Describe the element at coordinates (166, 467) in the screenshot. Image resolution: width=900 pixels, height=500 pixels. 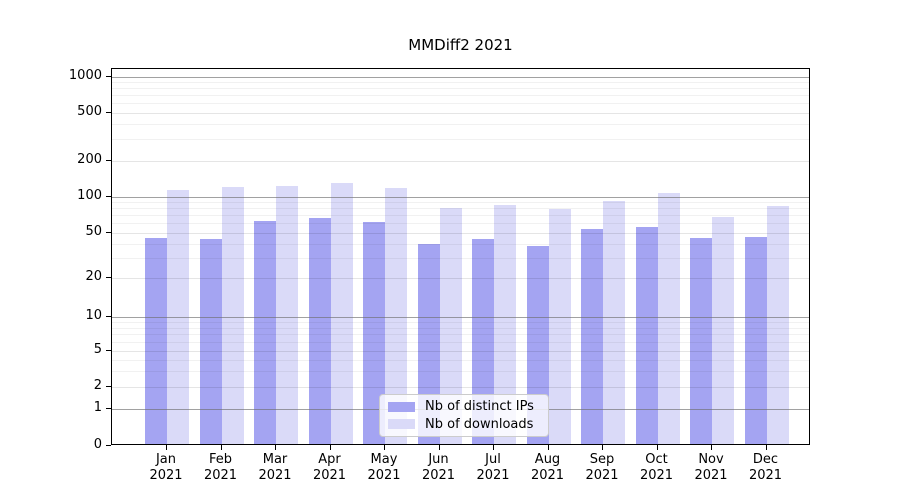
I see `x-tick-label-jan: Jan 2021` at that location.